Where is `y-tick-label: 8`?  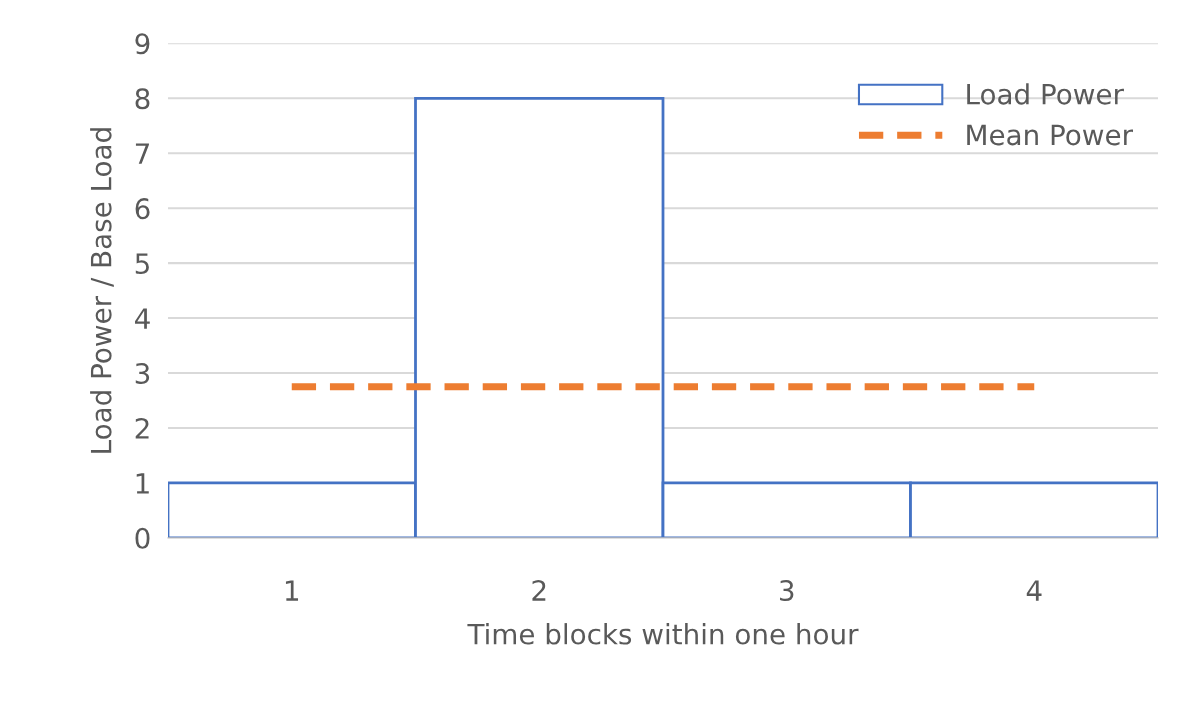
y-tick-label: 8 is located at coordinates (142, 99).